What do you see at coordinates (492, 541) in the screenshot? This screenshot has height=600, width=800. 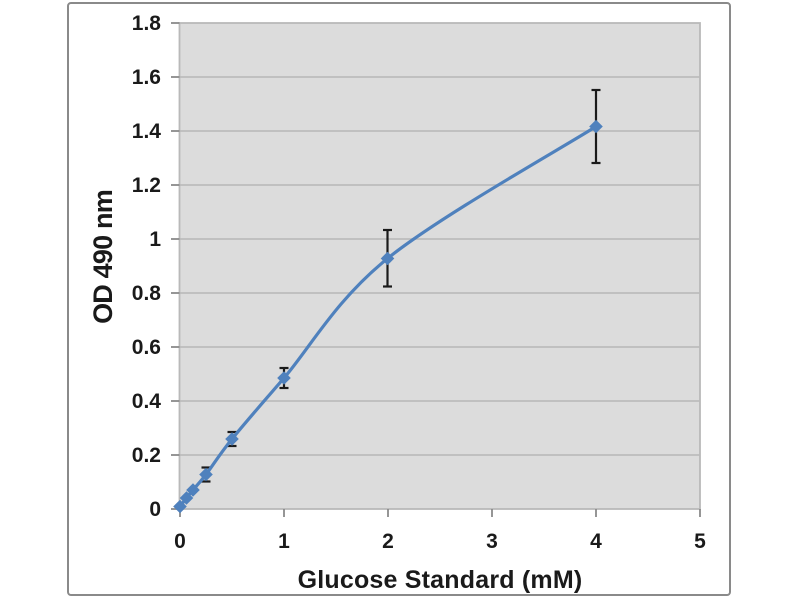 I see `svg-text: 3` at bounding box center [492, 541].